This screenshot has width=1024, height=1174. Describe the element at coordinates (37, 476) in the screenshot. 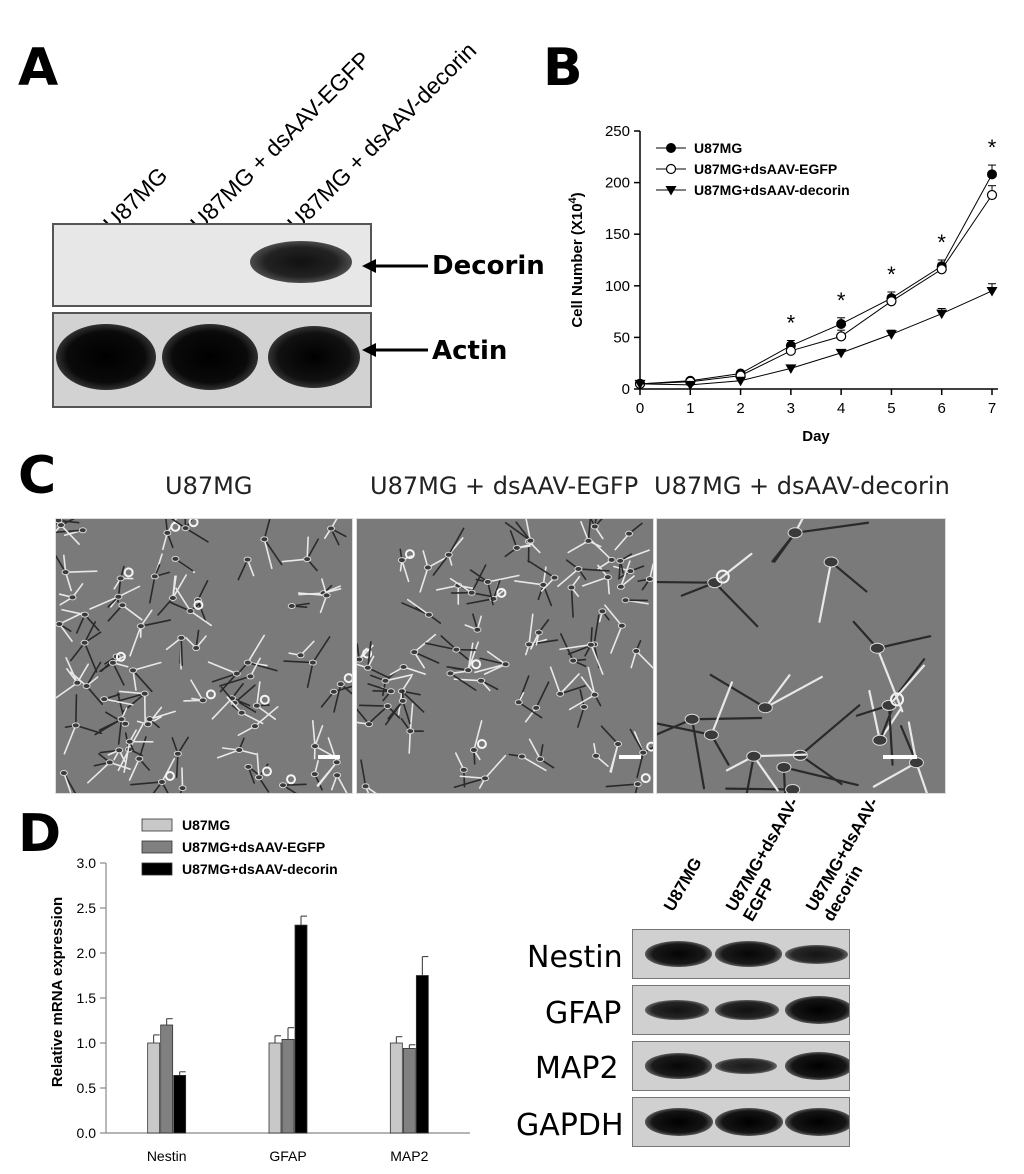

I see `panel-letter-c: C` at that location.